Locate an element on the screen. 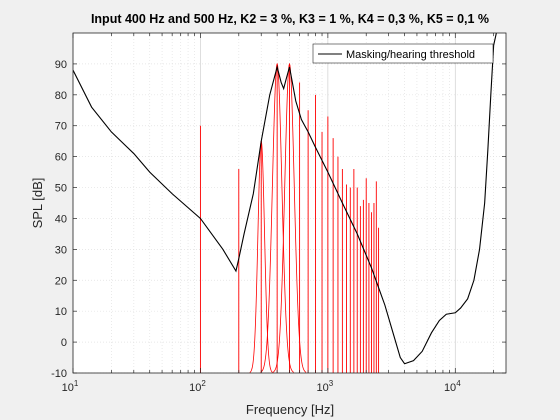  y-tick-label: 10 is located at coordinates (61, 312).